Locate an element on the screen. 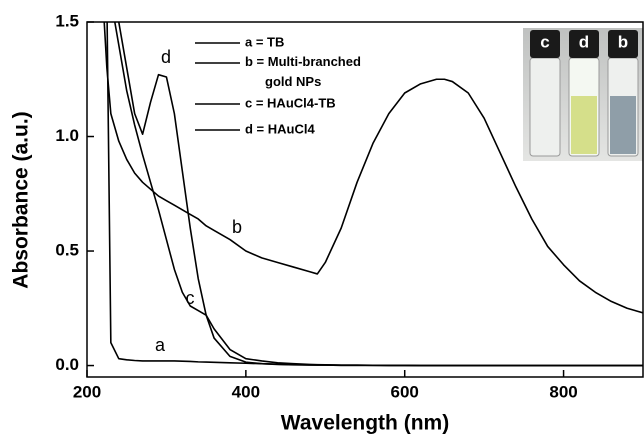 The width and height of the screenshot is (644, 437). y-tick-label: 0.5 is located at coordinates (67, 250).